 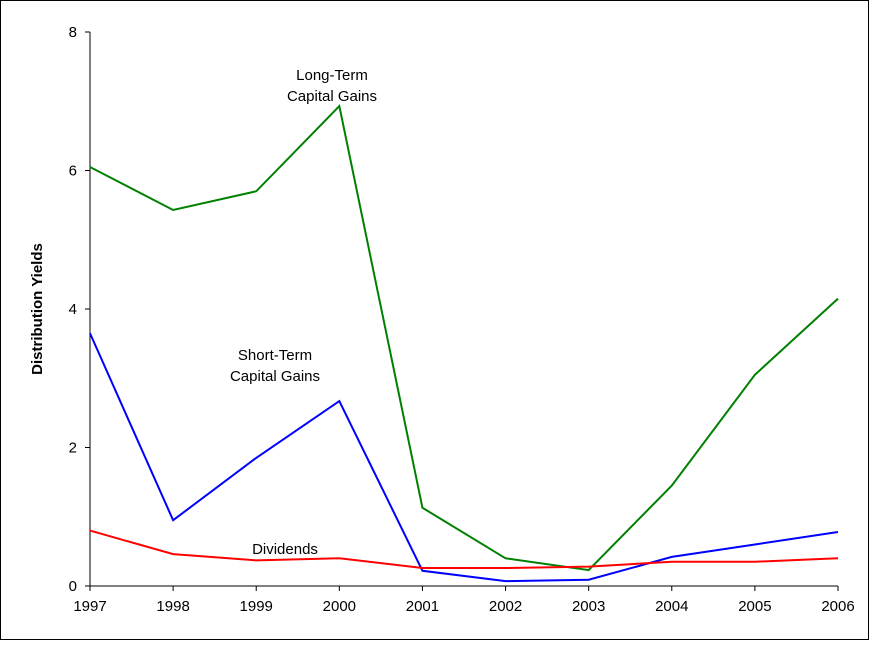 I want to click on series-label: Long-Term Capital Gains, so click(x=332, y=86).